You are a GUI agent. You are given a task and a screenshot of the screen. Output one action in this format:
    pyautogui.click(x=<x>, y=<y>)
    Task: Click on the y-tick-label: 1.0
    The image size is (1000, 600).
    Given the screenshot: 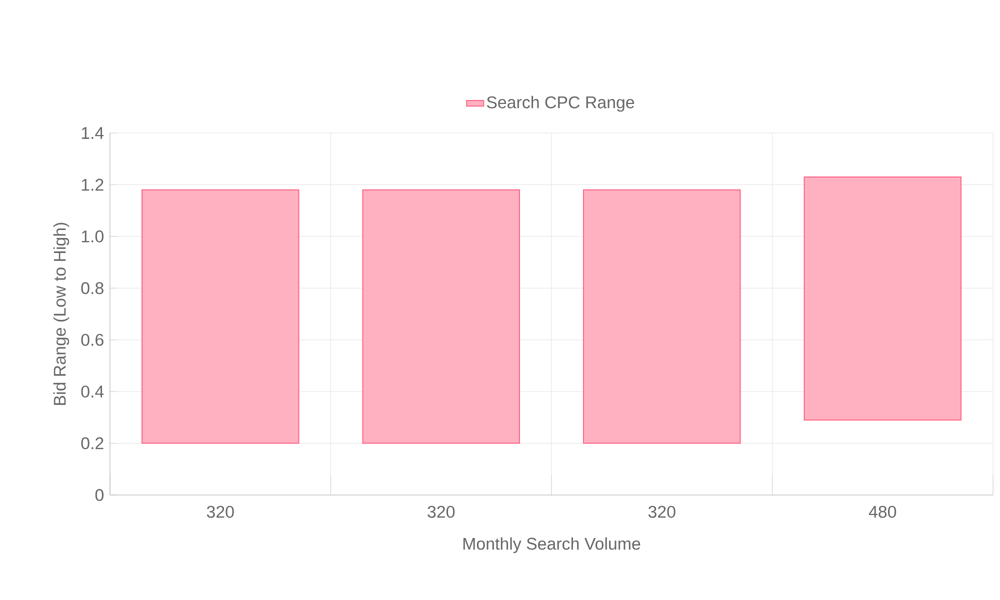 What is the action you would take?
    pyautogui.click(x=93, y=236)
    